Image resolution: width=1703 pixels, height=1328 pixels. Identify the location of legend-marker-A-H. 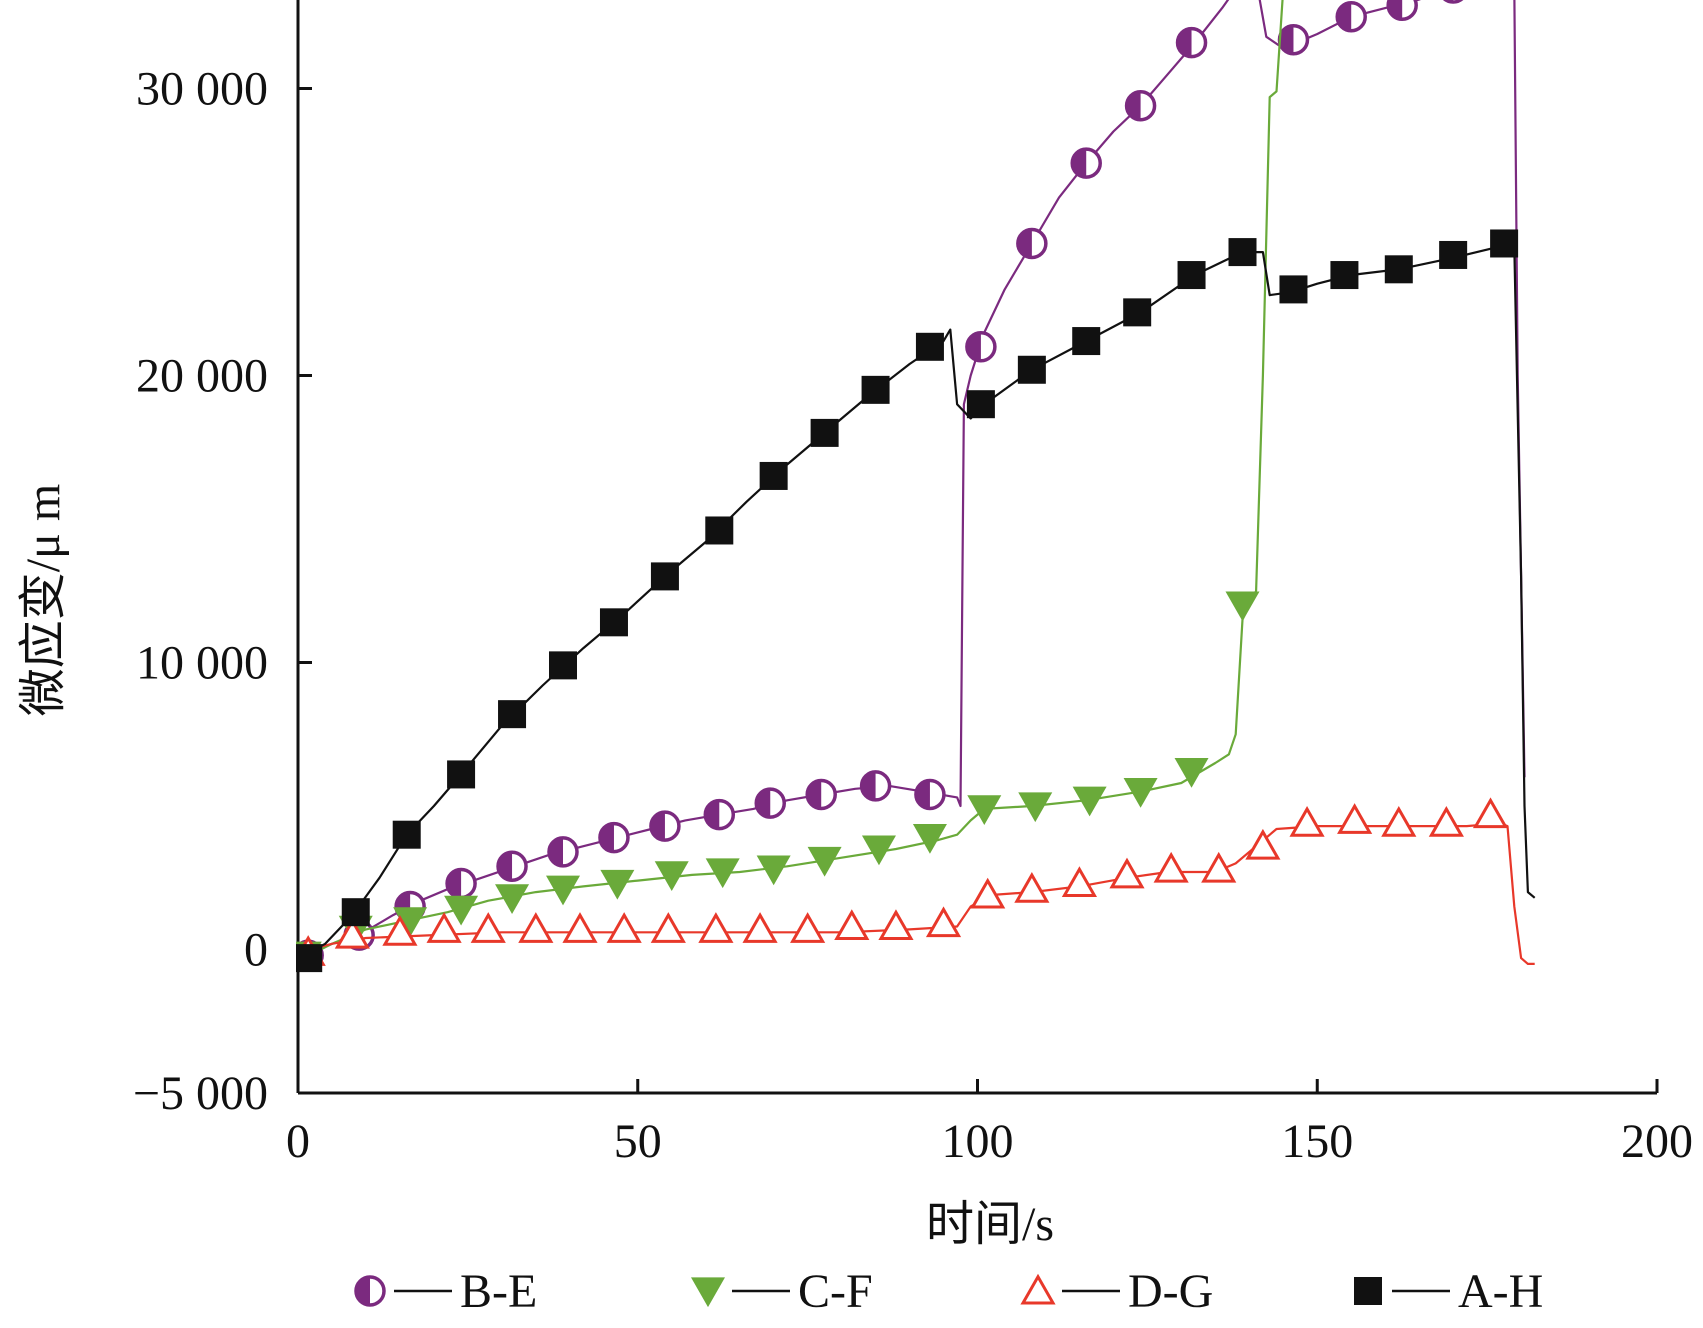
(1368, 1291).